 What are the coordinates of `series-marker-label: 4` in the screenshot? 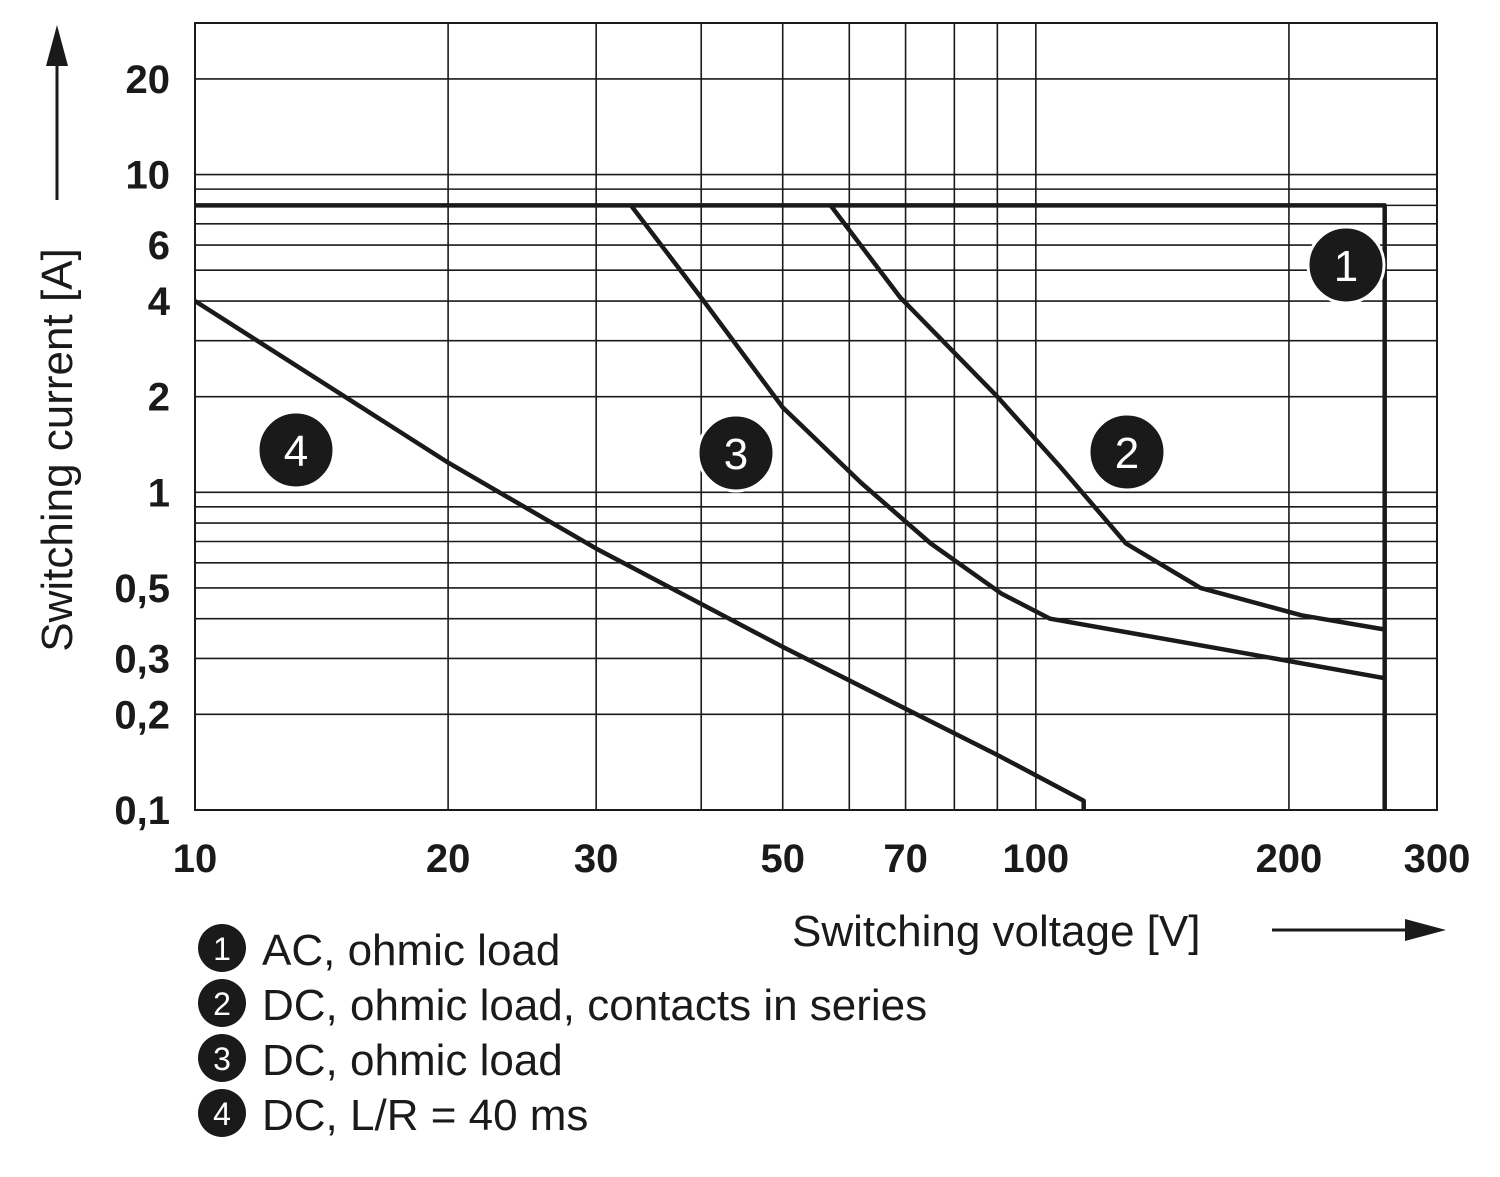 It's located at (296, 451).